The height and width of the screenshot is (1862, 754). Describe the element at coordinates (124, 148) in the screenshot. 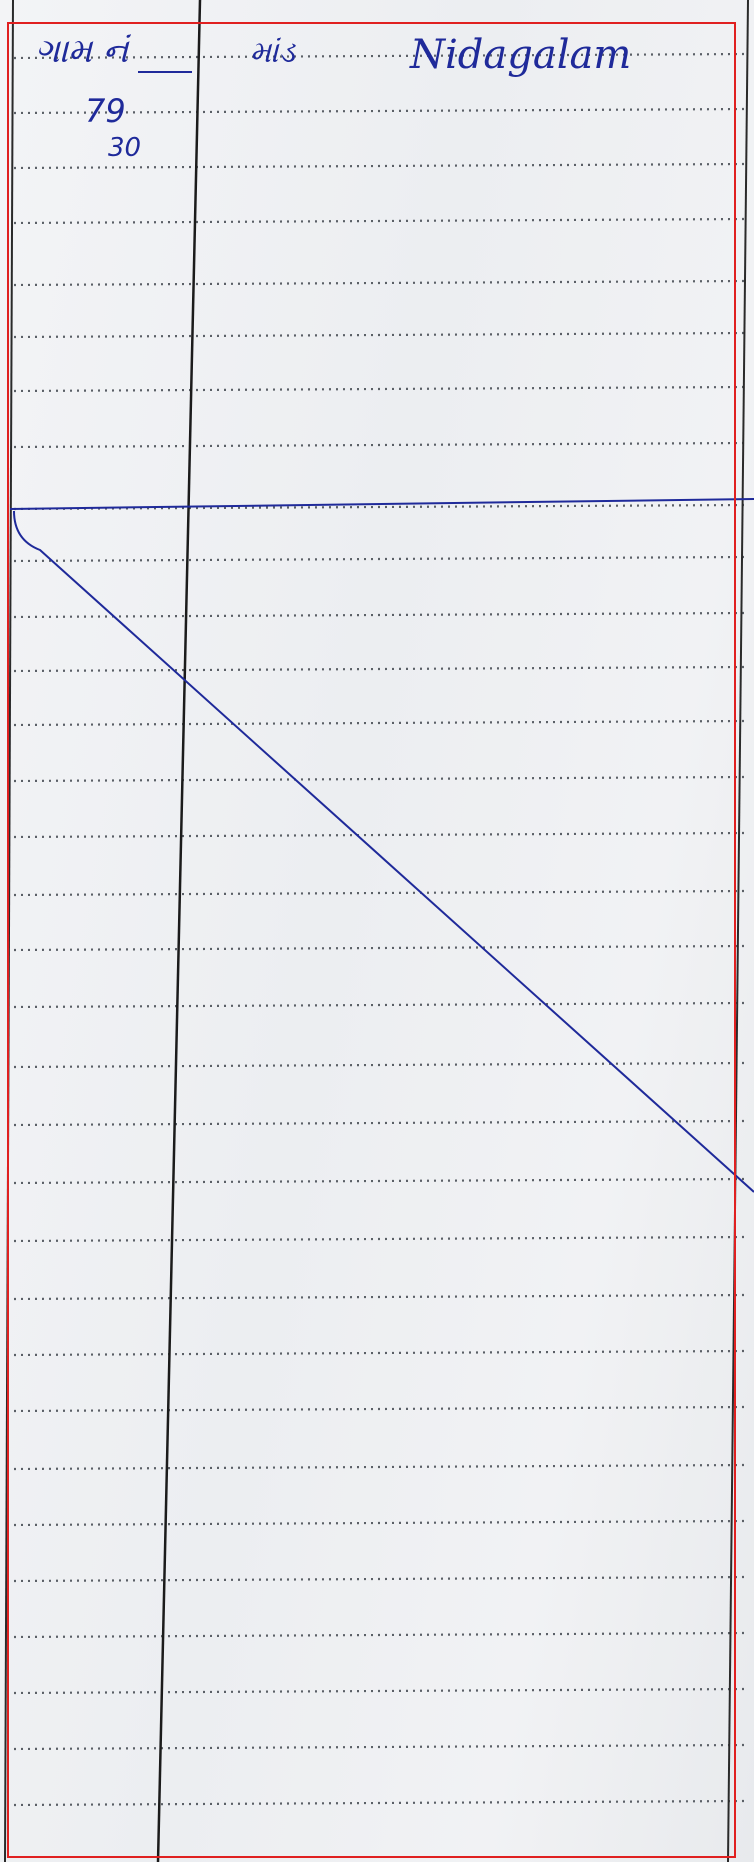

I see `handwritten-number-lower: 30` at that location.